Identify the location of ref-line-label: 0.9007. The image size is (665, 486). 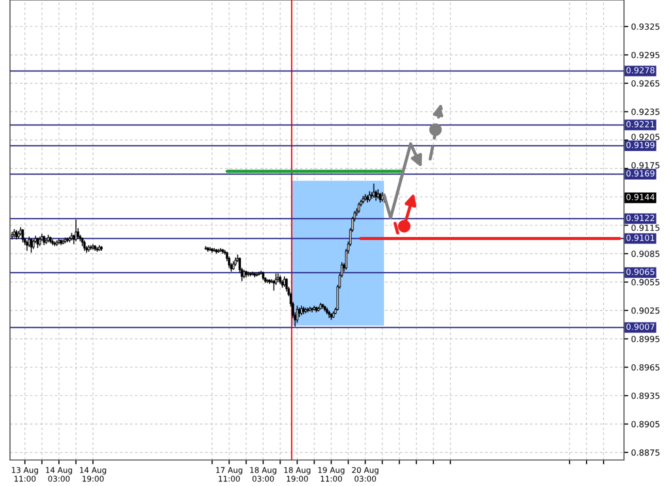
(640, 327).